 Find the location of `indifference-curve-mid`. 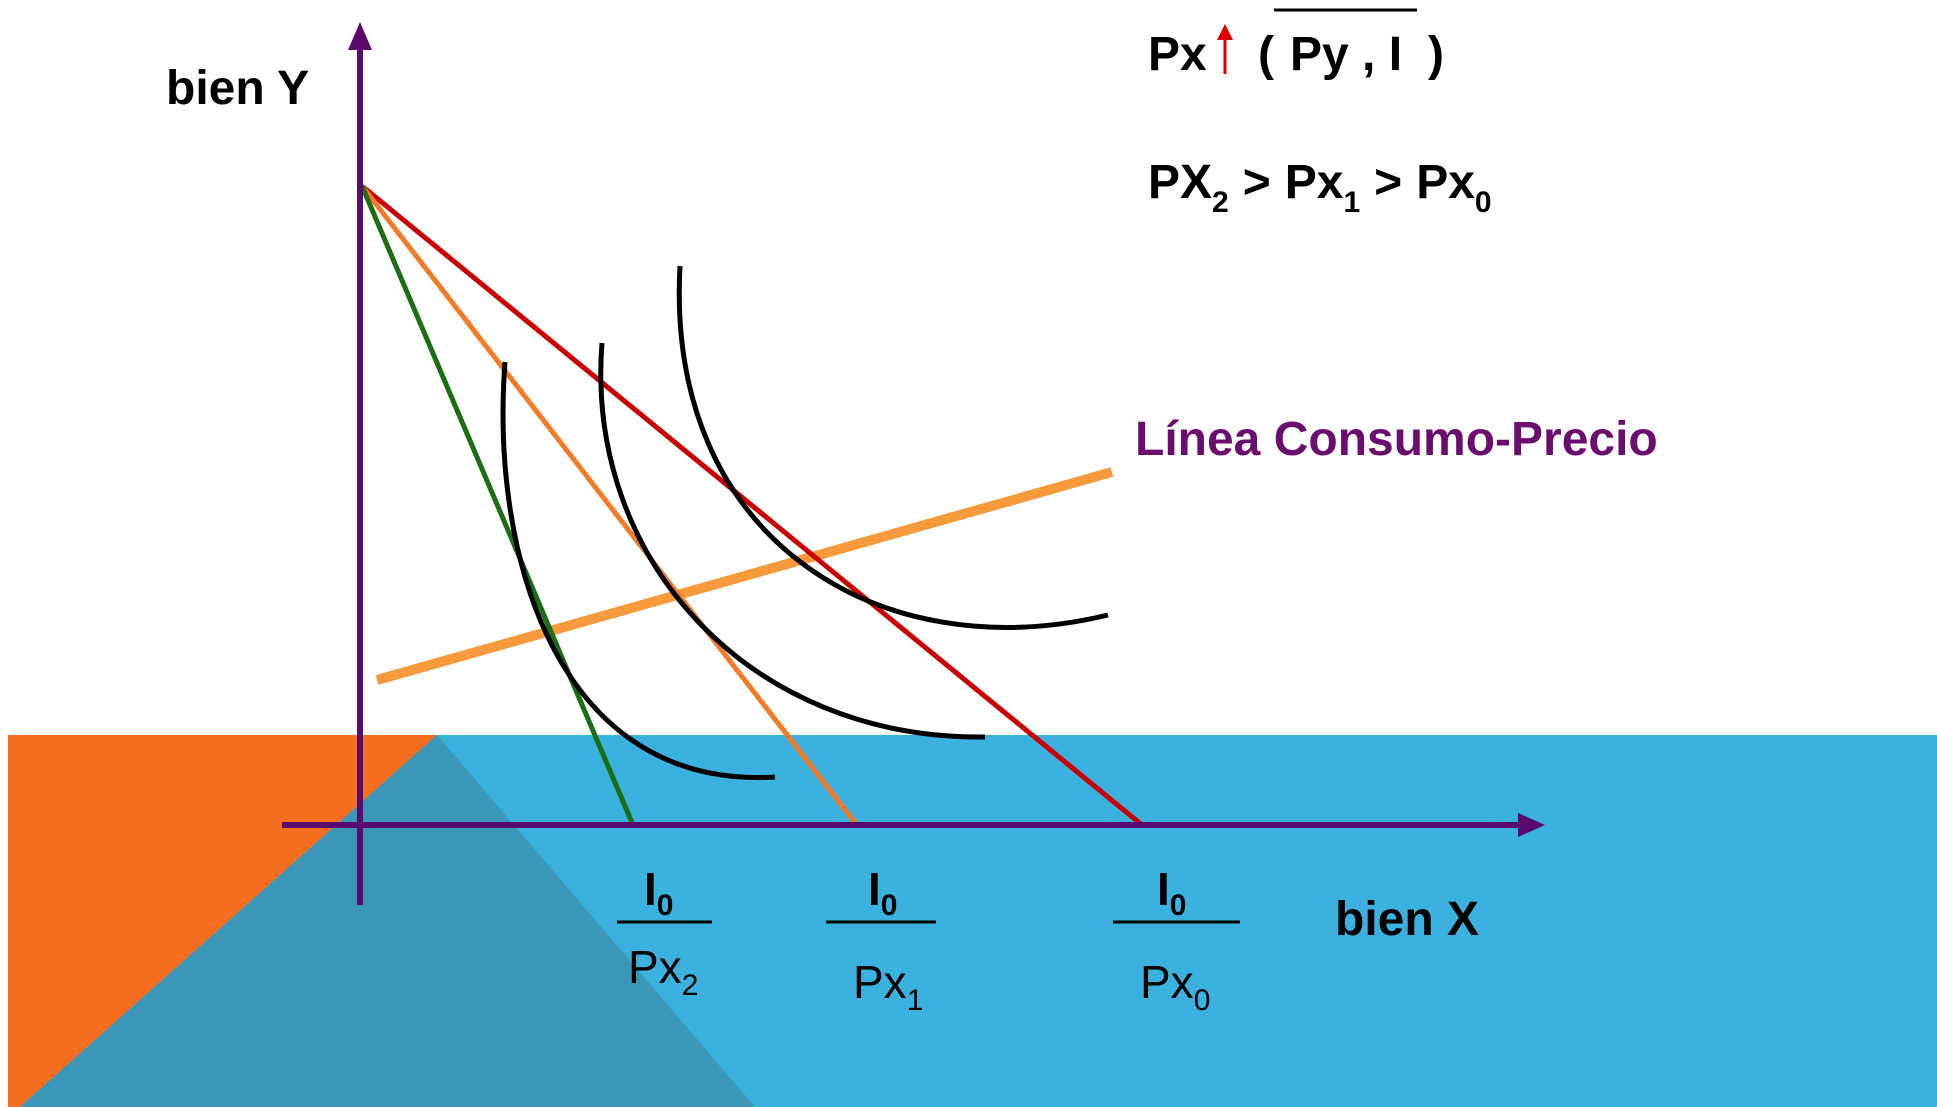

indifference-curve-mid is located at coordinates (792, 541).